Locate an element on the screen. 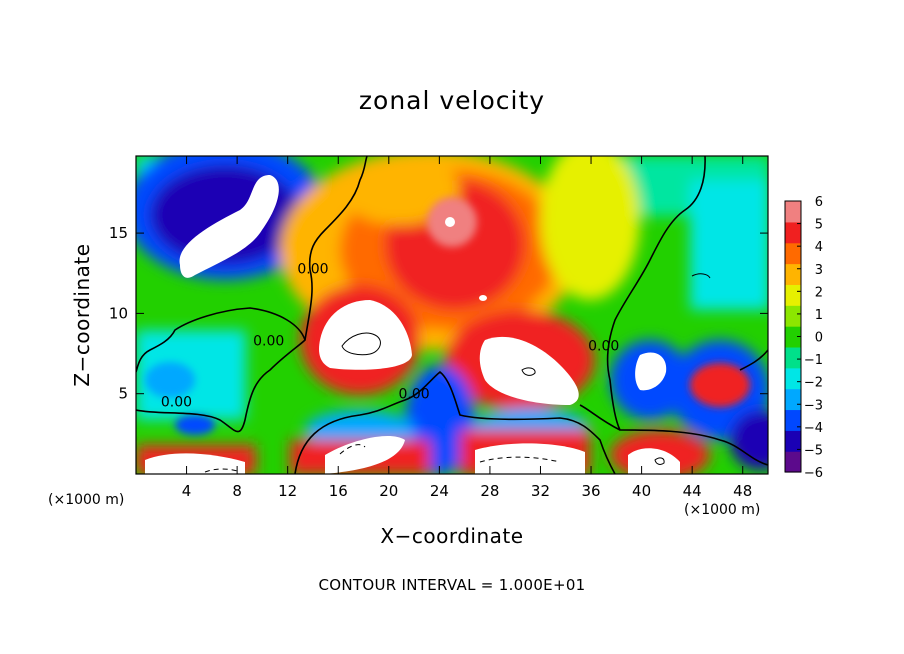  x-tick-label: 48 is located at coordinates (742, 491).